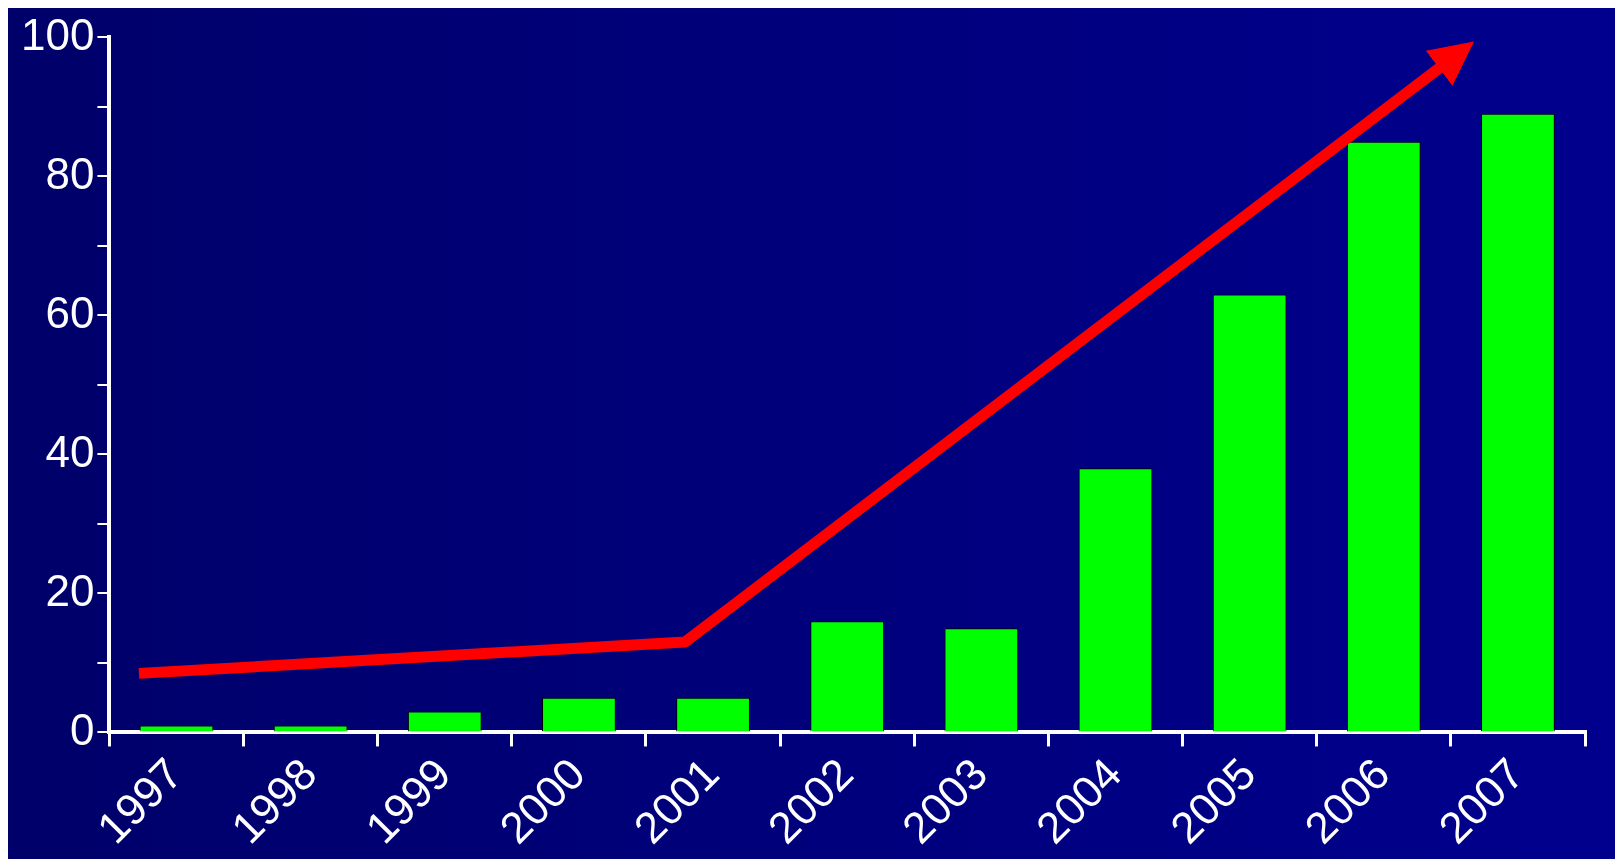 Image resolution: width=1623 pixels, height=867 pixels. What do you see at coordinates (57, 34) in the screenshot?
I see `y-tick-label: 100` at bounding box center [57, 34].